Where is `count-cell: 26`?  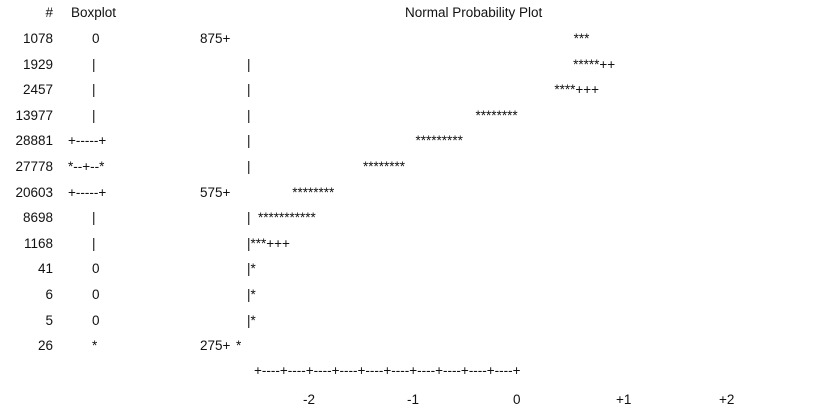 count-cell: 26 is located at coordinates (45, 346).